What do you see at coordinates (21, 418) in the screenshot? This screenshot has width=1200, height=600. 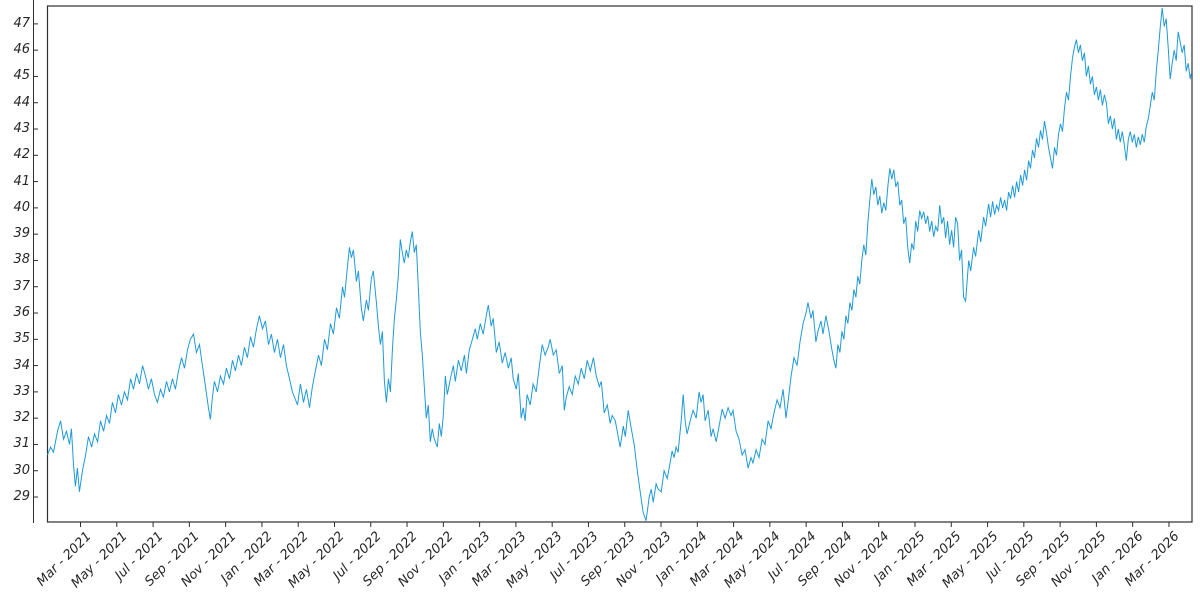 I see `y-tick-label: 32` at bounding box center [21, 418].